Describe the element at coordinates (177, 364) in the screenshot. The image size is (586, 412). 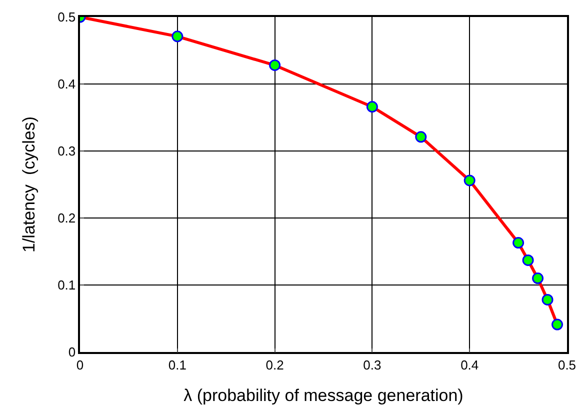
I see `x-tick-label: 0.1` at that location.